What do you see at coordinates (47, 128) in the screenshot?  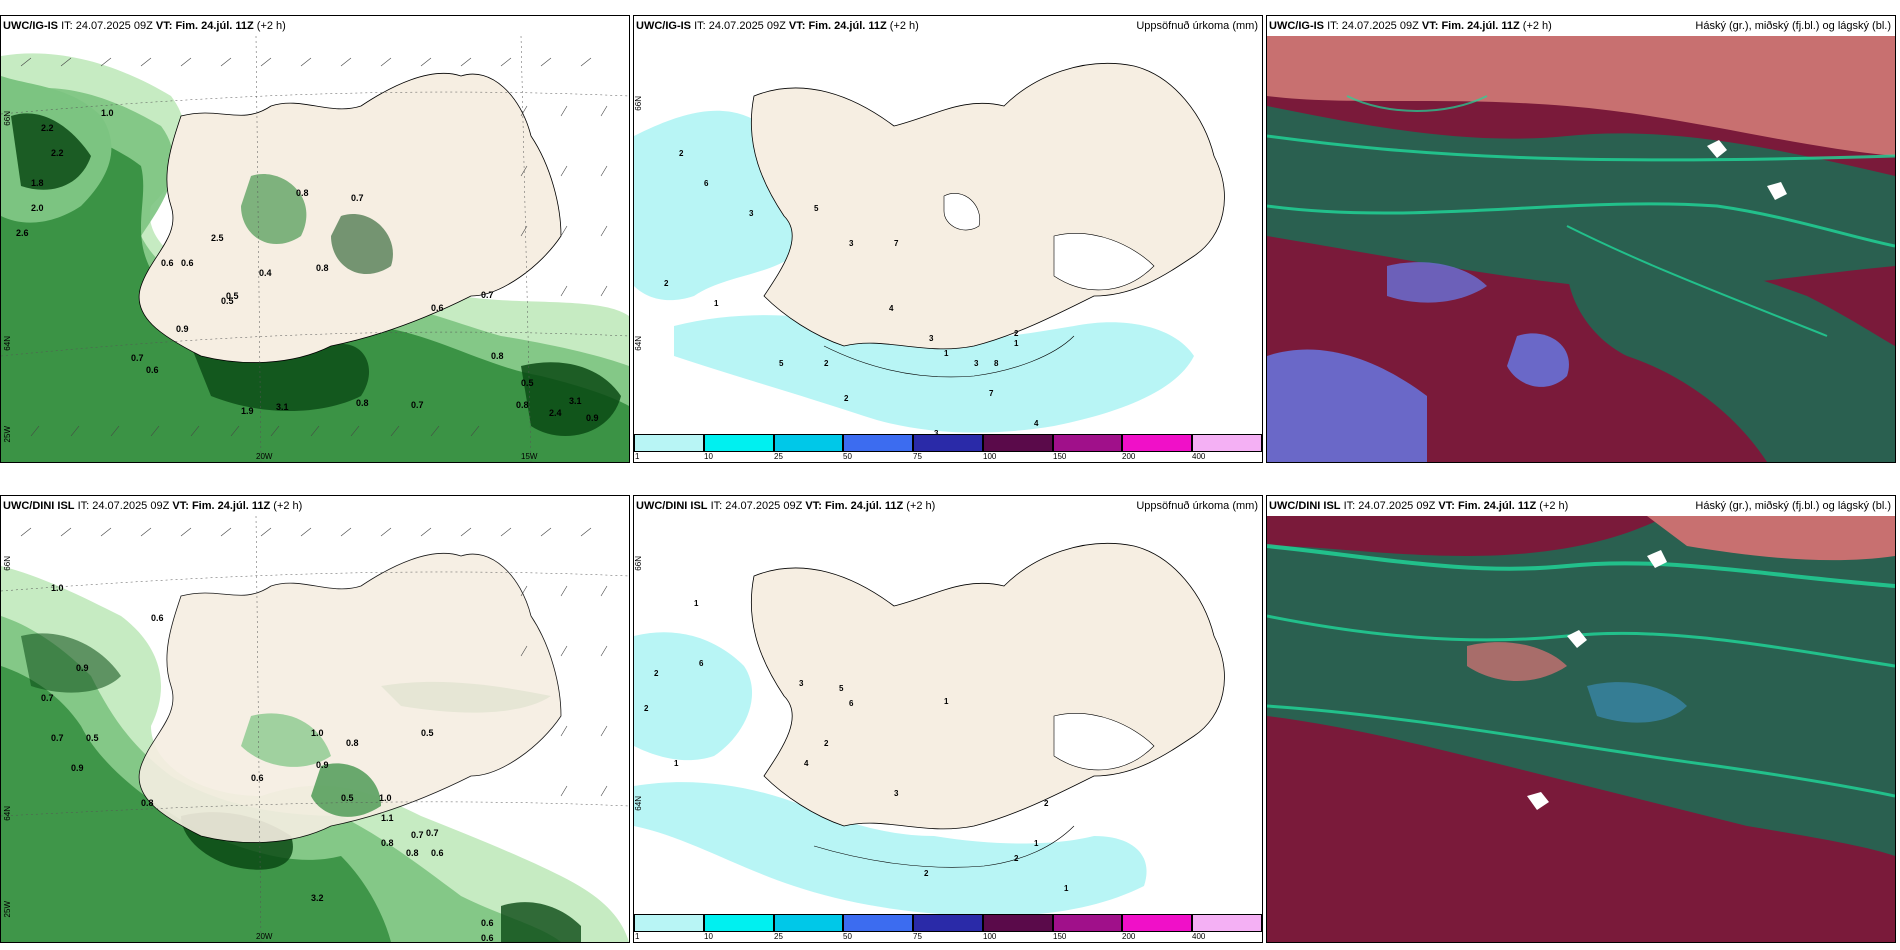 I see `svg-text: 2.2` at bounding box center [47, 128].